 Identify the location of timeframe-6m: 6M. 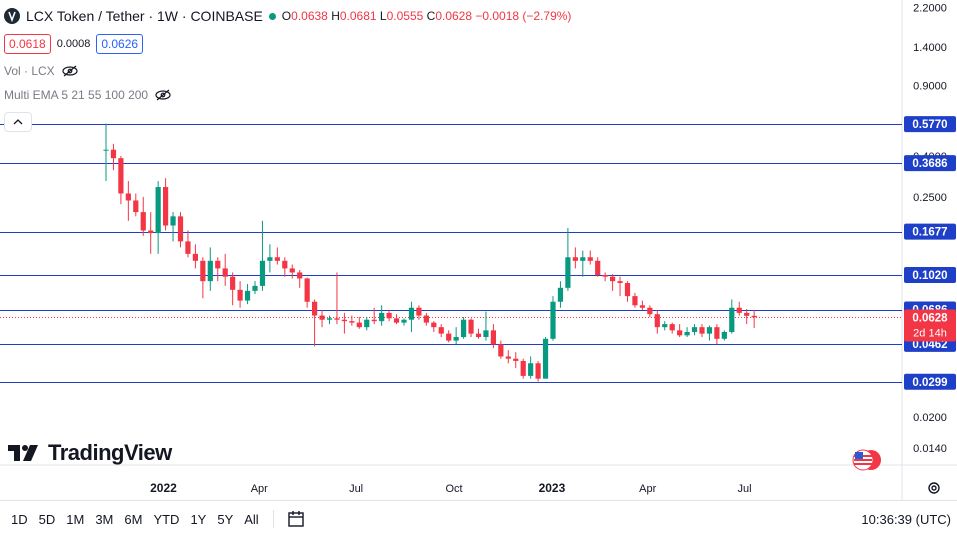
(133, 519).